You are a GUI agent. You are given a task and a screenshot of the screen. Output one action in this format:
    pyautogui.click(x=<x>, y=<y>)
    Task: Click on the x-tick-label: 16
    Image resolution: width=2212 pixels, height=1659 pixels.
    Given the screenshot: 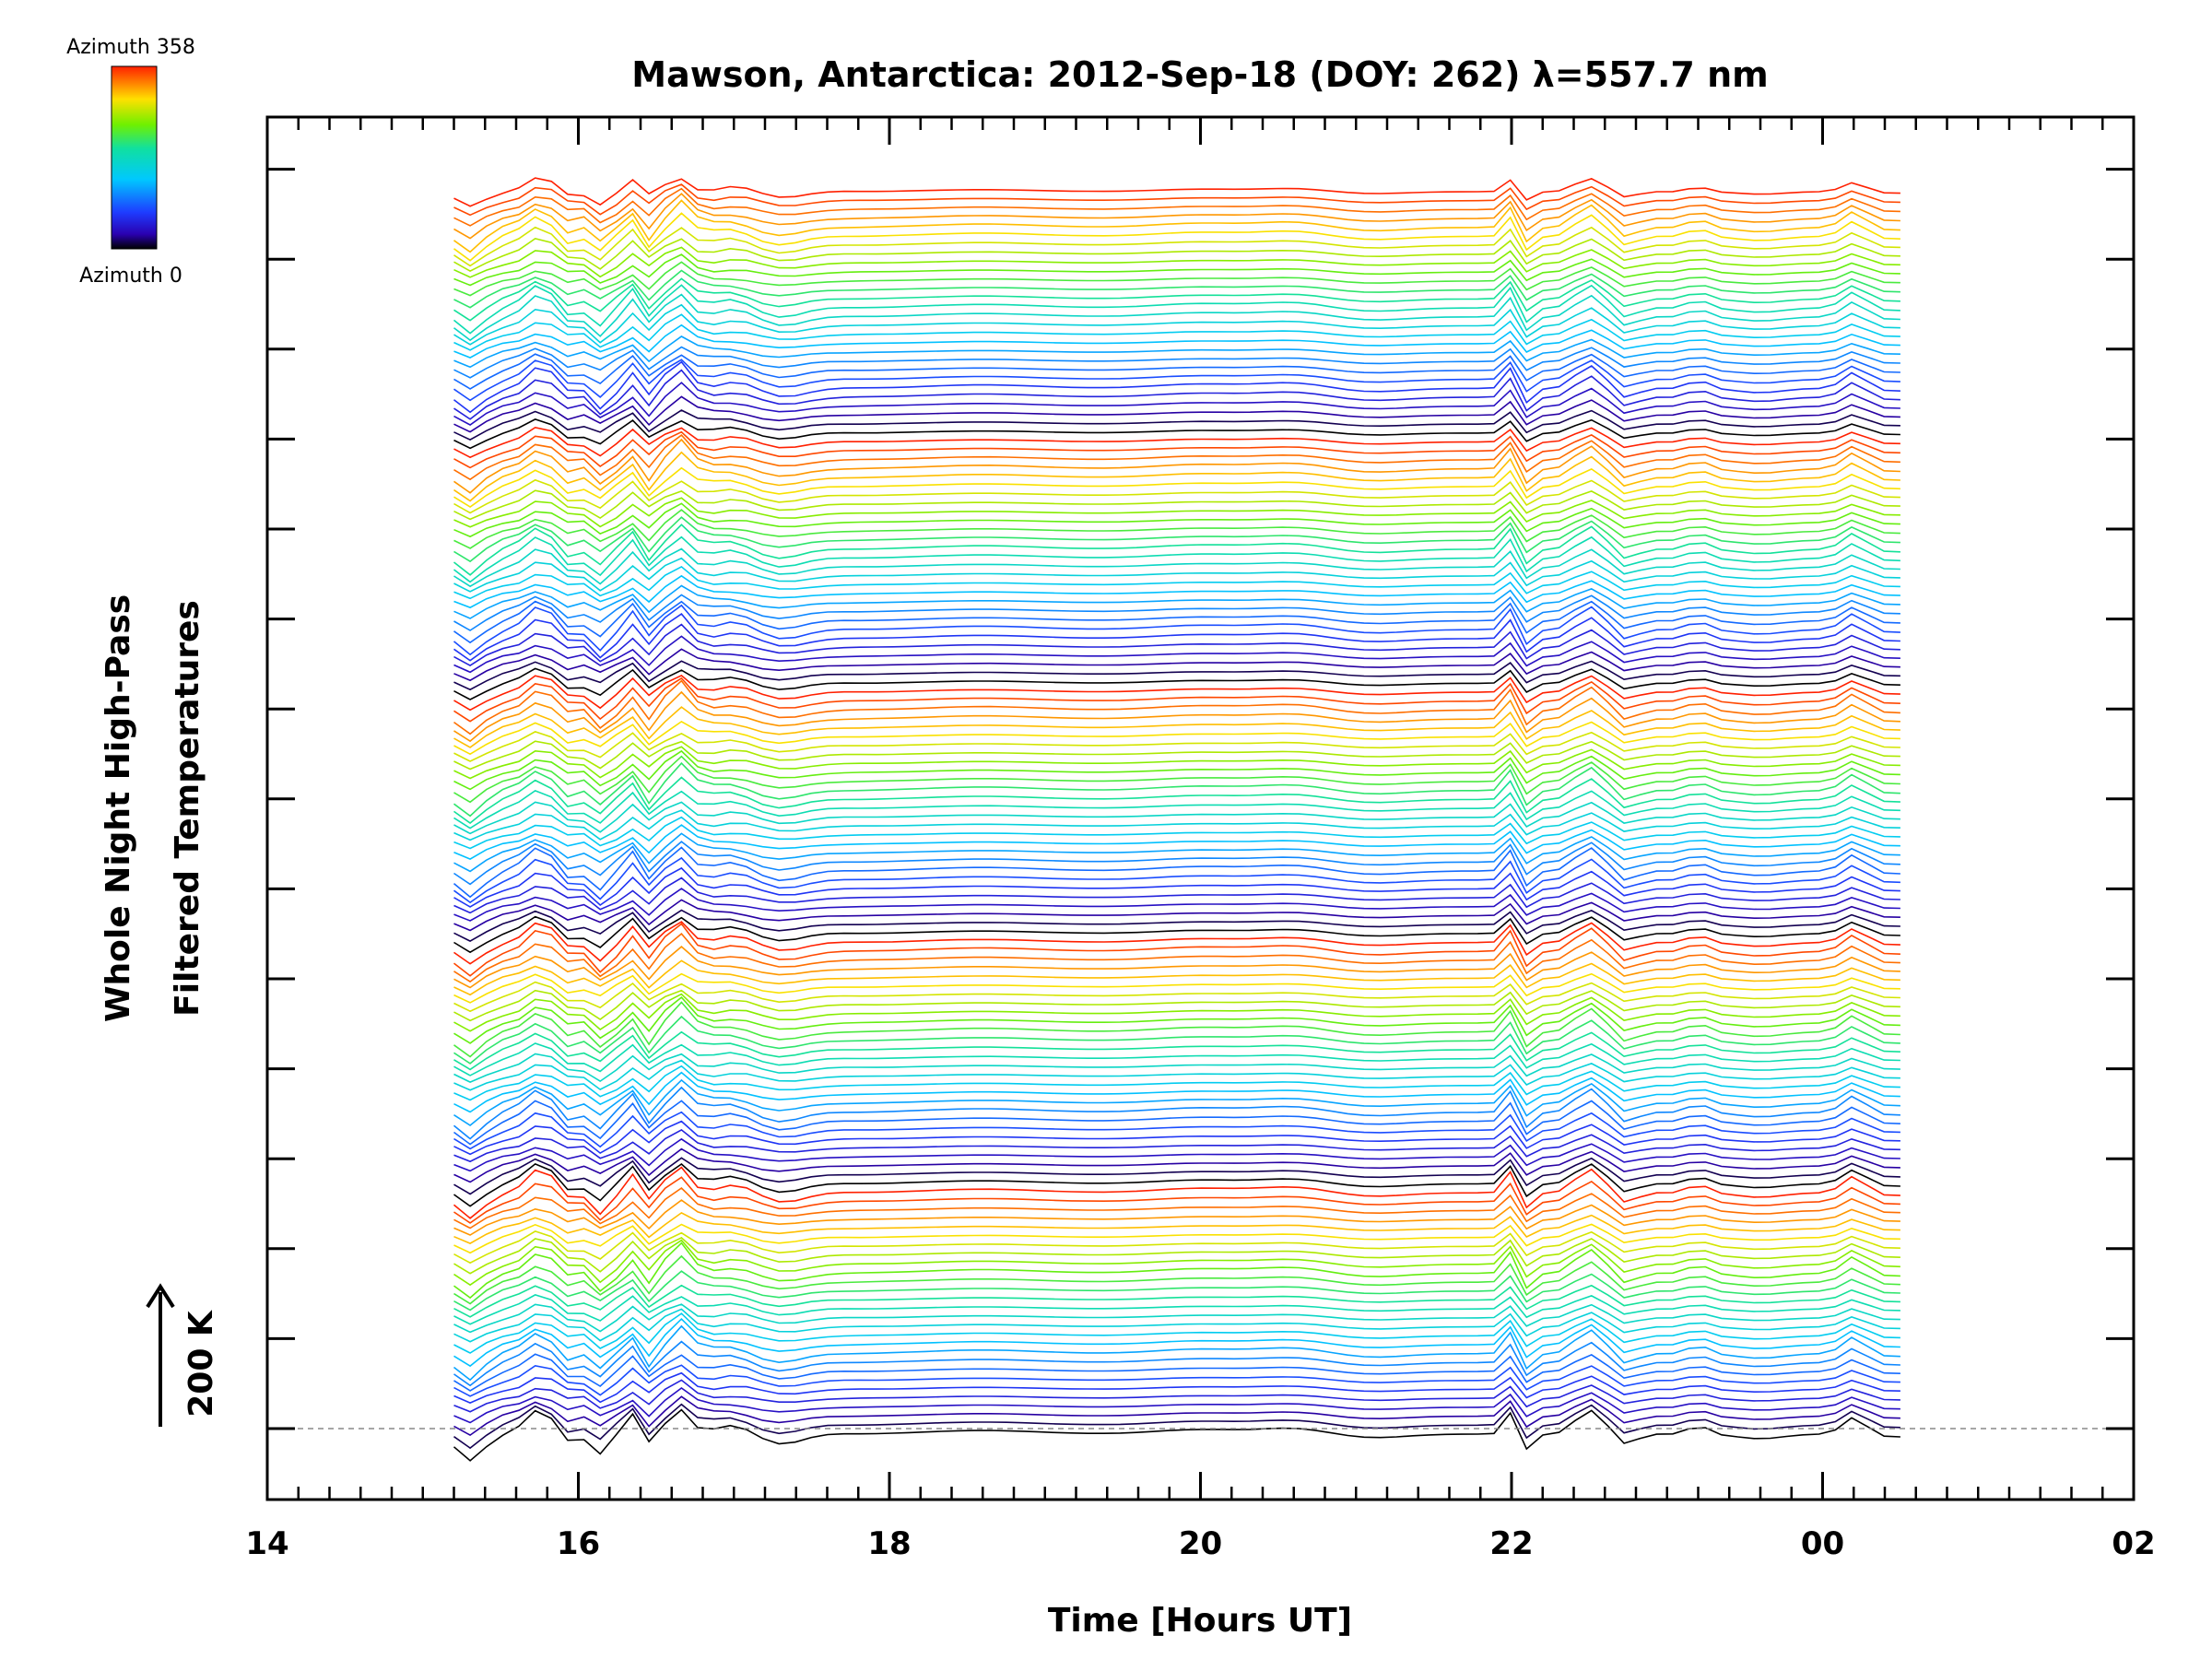 What is the action you would take?
    pyautogui.click(x=578, y=1543)
    